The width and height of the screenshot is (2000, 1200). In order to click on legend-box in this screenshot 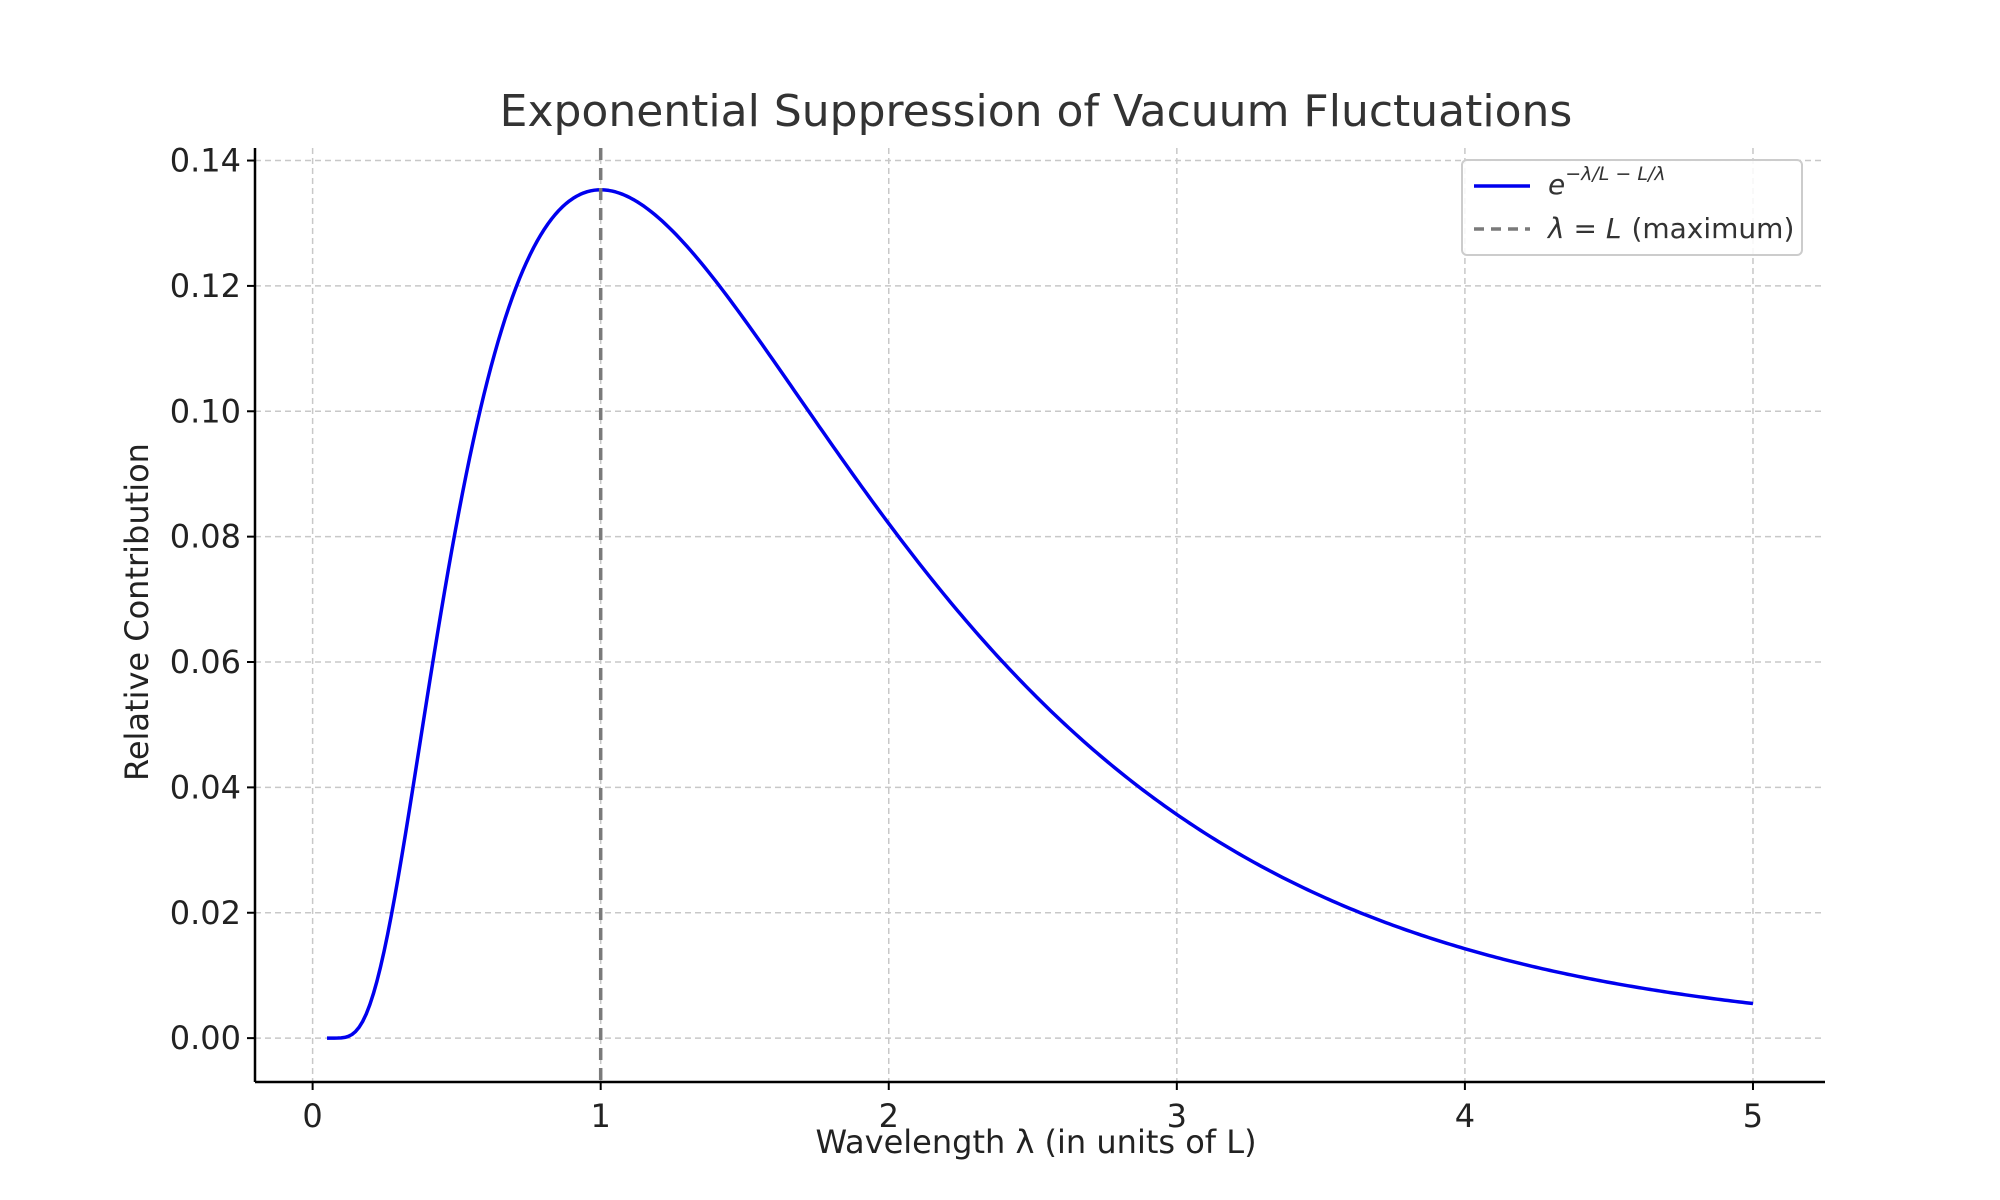, I will do `click(1632, 207)`.